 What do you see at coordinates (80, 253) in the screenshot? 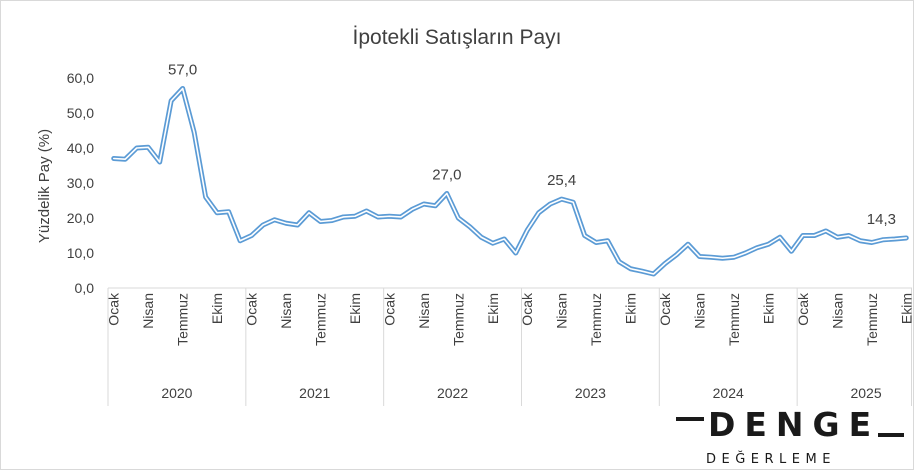
I see `y-tick-label: 10,0` at bounding box center [80, 253].